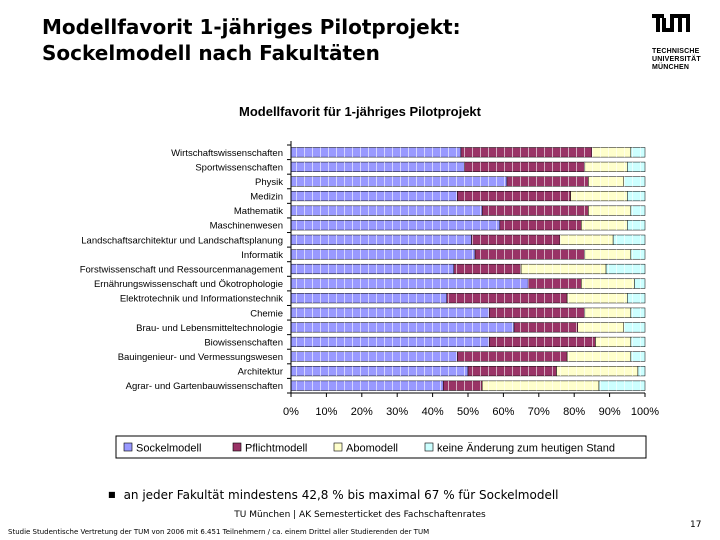  Describe the element at coordinates (262, 255) in the screenshot. I see `category-label: Informatik` at that location.